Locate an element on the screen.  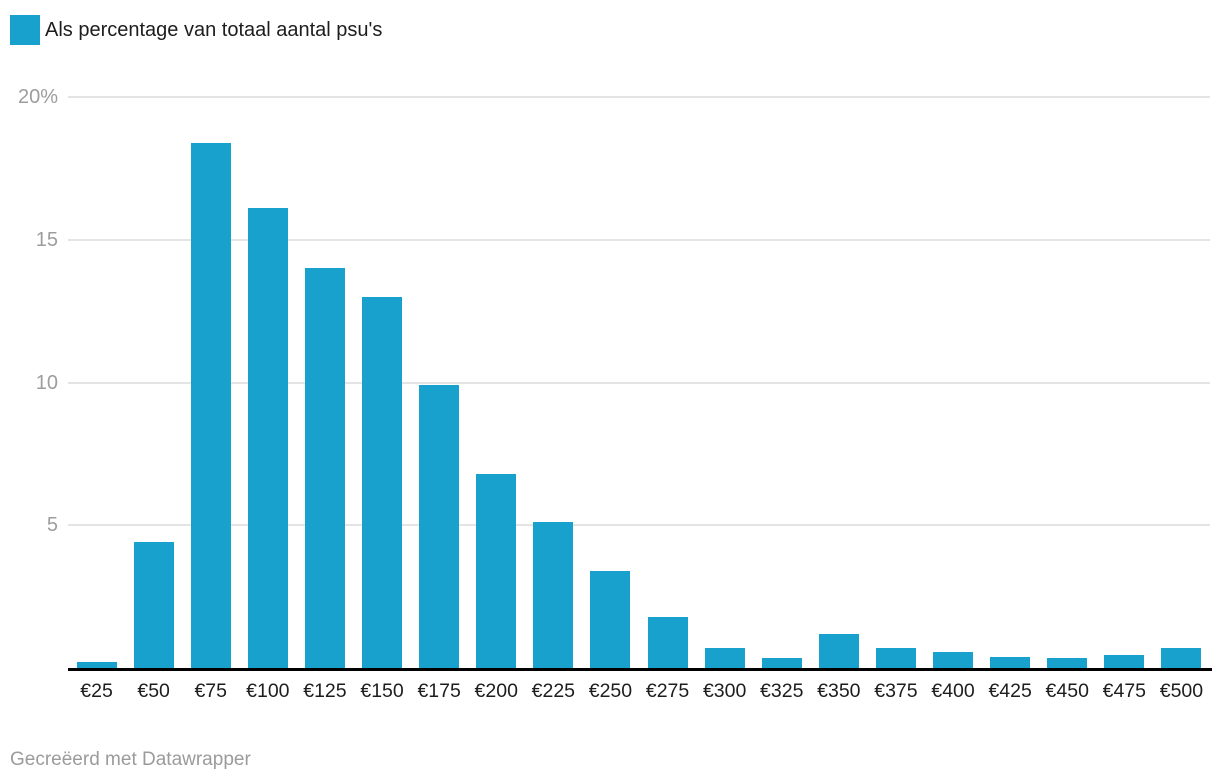
x-axis-tick-label: €475 is located at coordinates (1124, 691).